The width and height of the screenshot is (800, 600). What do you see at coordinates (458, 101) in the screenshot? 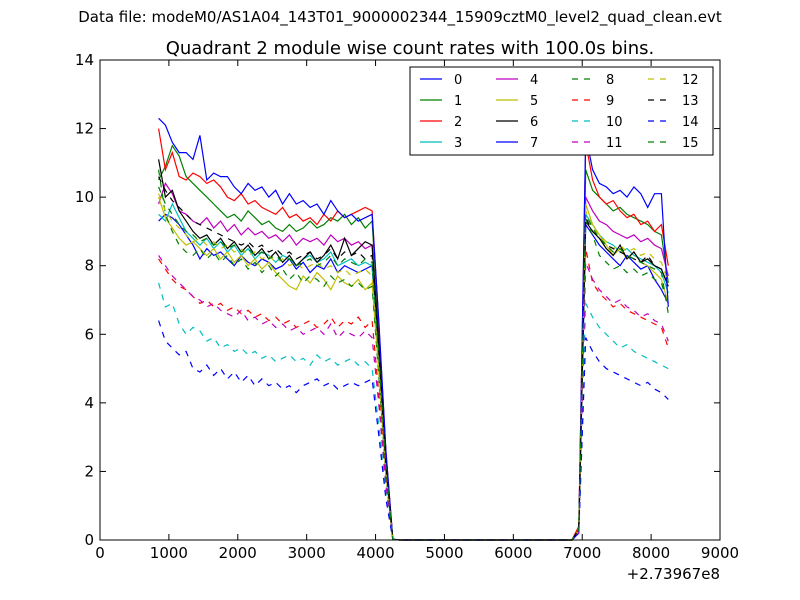
I see `legend-label-1: 1` at bounding box center [458, 101].